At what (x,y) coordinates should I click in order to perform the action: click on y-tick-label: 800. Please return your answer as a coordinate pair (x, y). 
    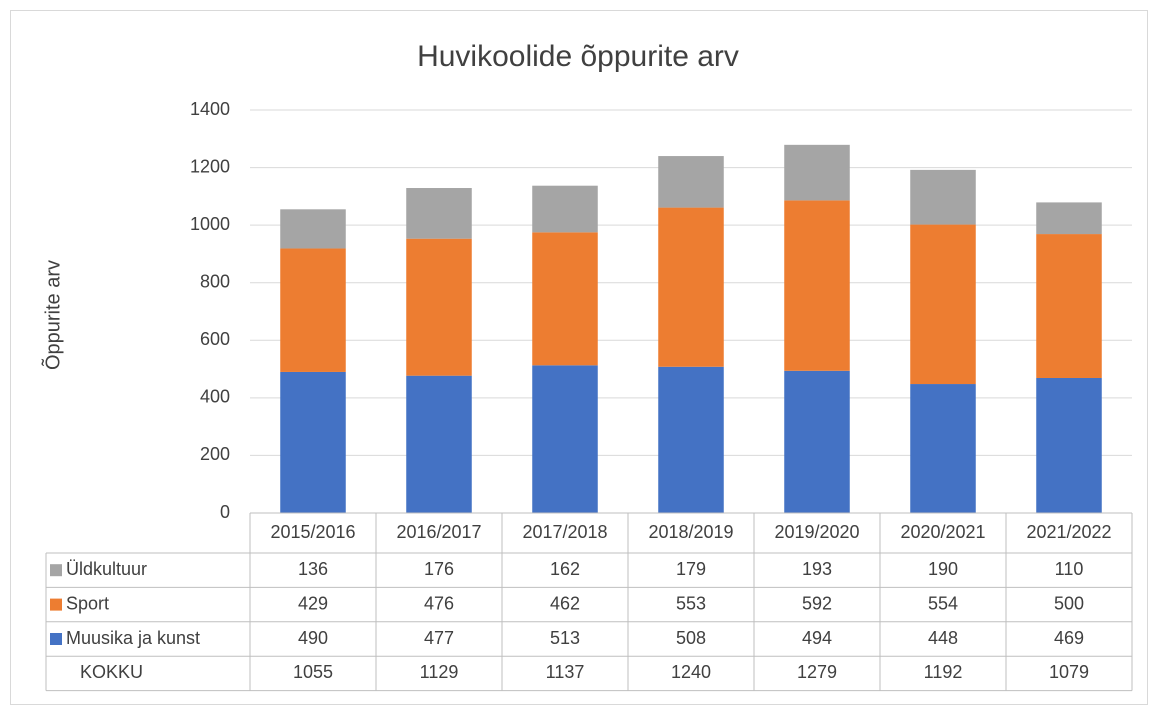
    Looking at the image, I should click on (215, 281).